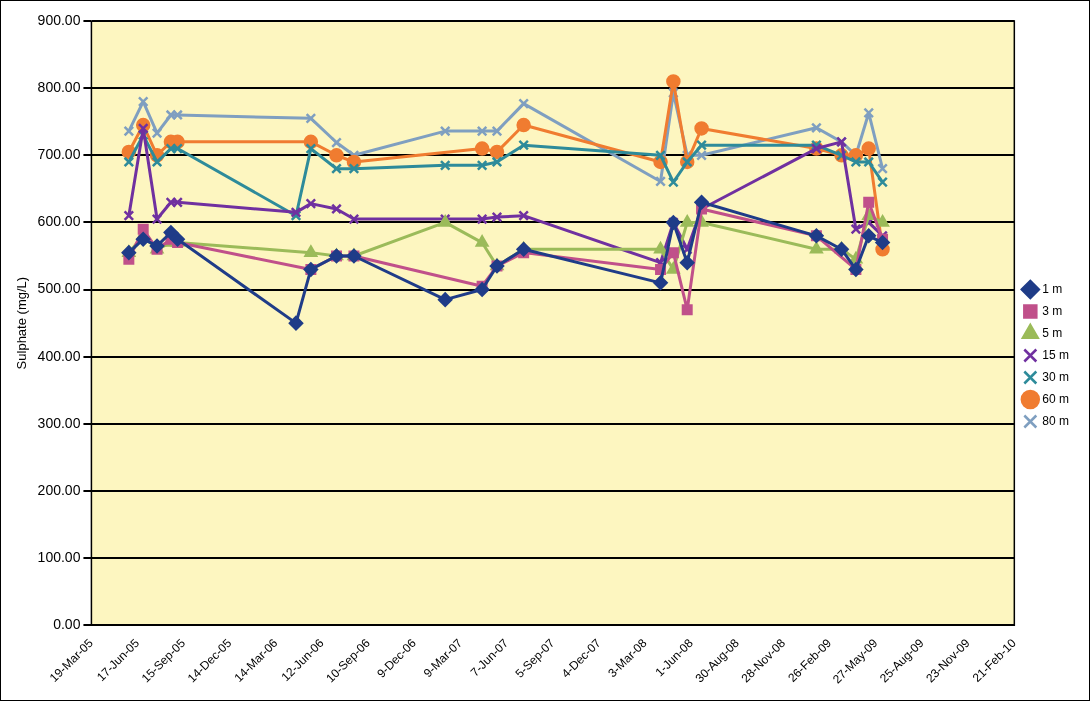  I want to click on y-tick-label: 700.00, so click(59, 154).